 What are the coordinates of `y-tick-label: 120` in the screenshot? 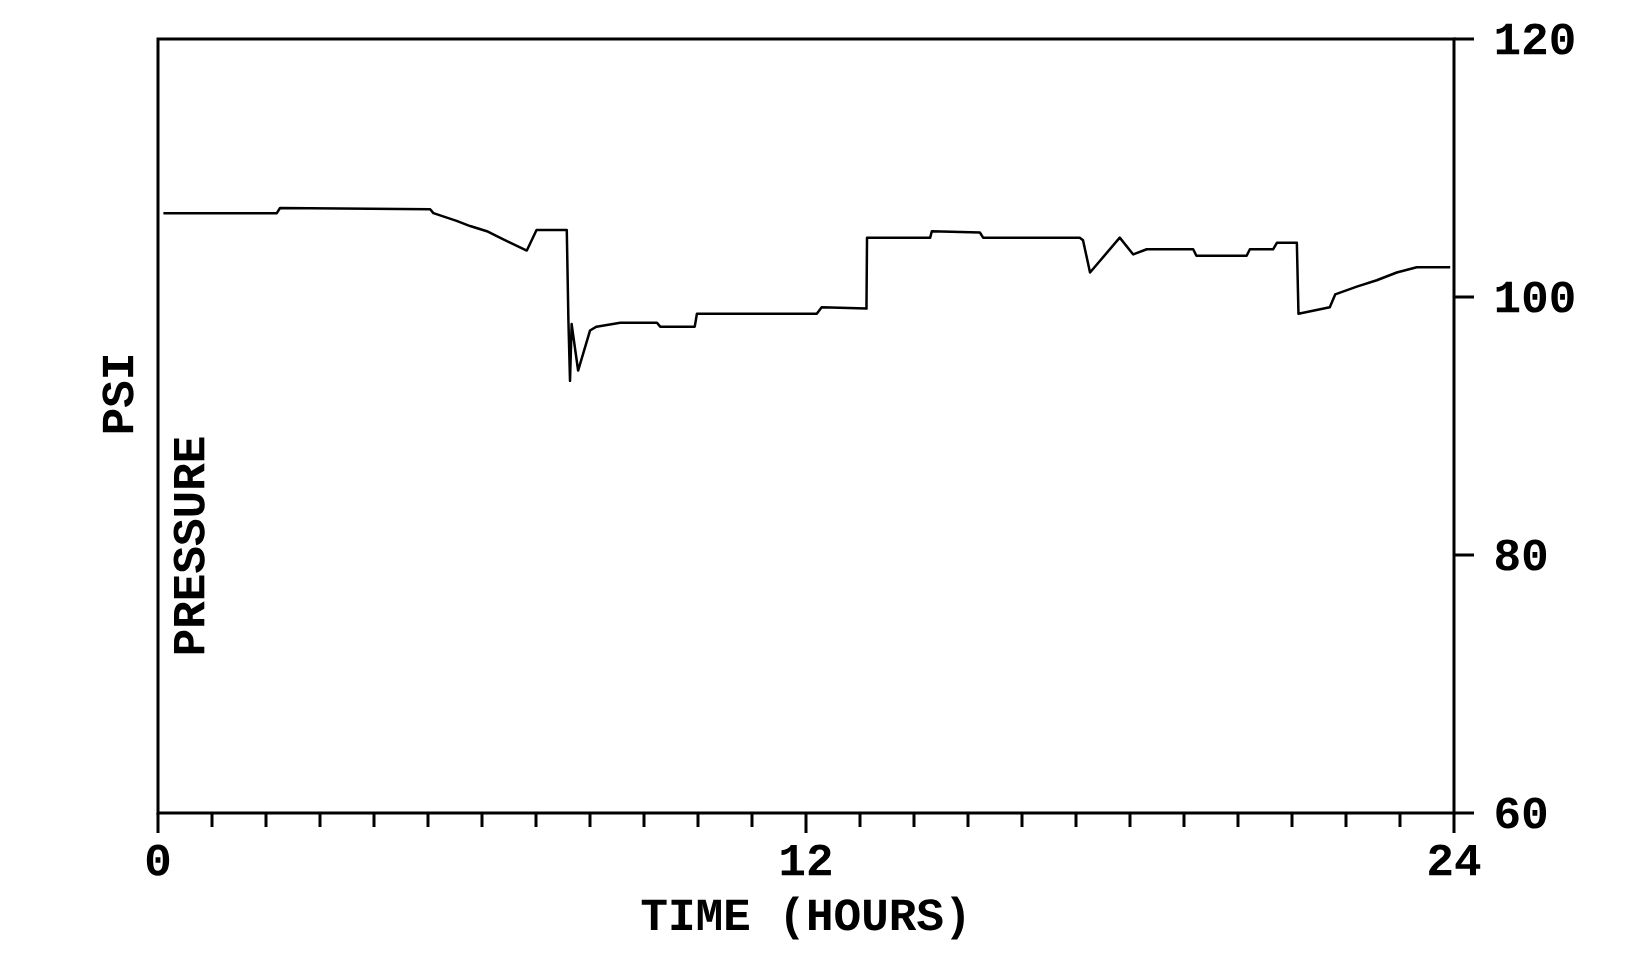 It's located at (1535, 39).